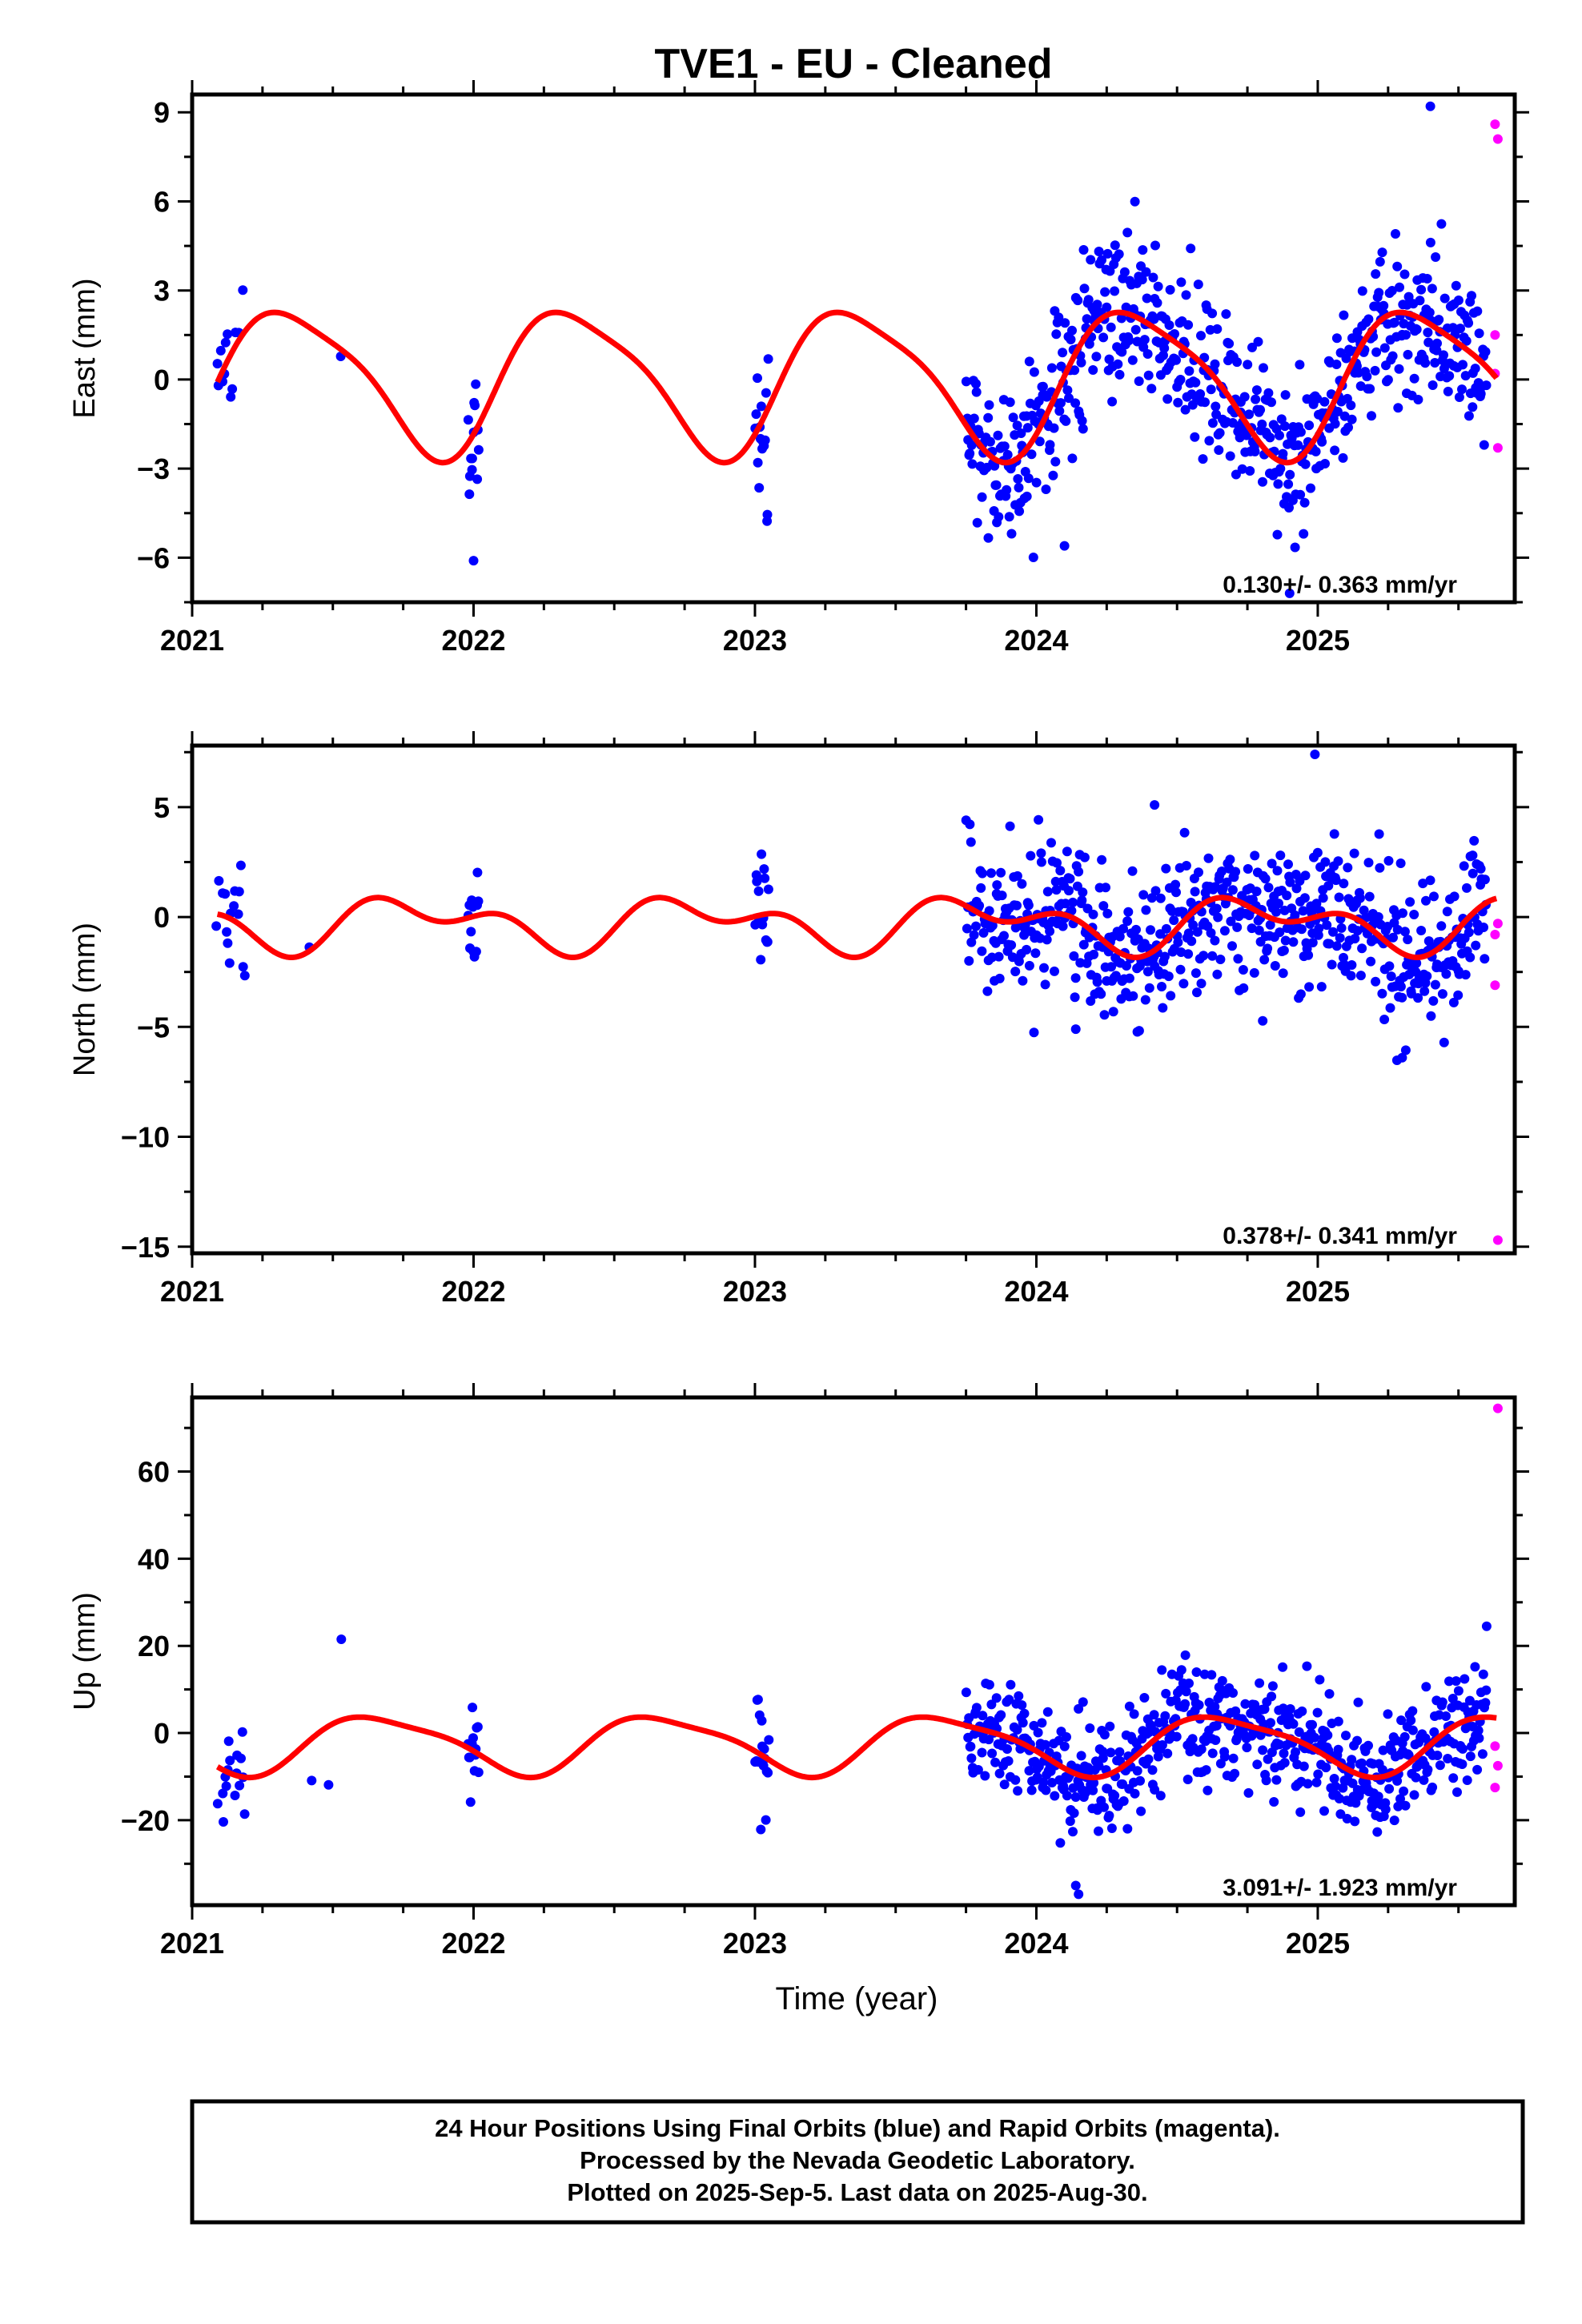 The width and height of the screenshot is (1582, 2324). I want to click on y-axis-label: East (mm), so click(85, 348).